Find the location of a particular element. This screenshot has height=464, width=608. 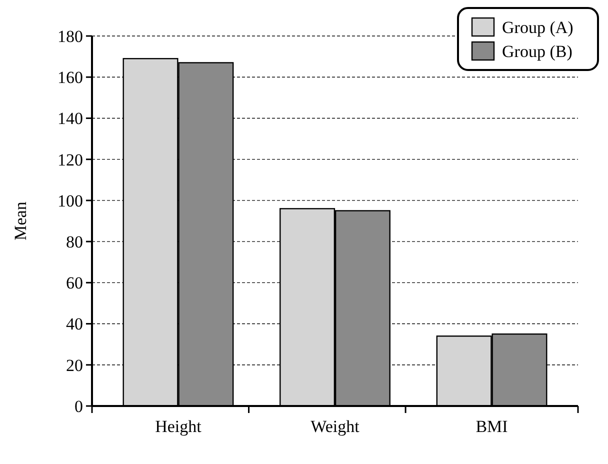

y-tick-label: 60 is located at coordinates (74, 283).